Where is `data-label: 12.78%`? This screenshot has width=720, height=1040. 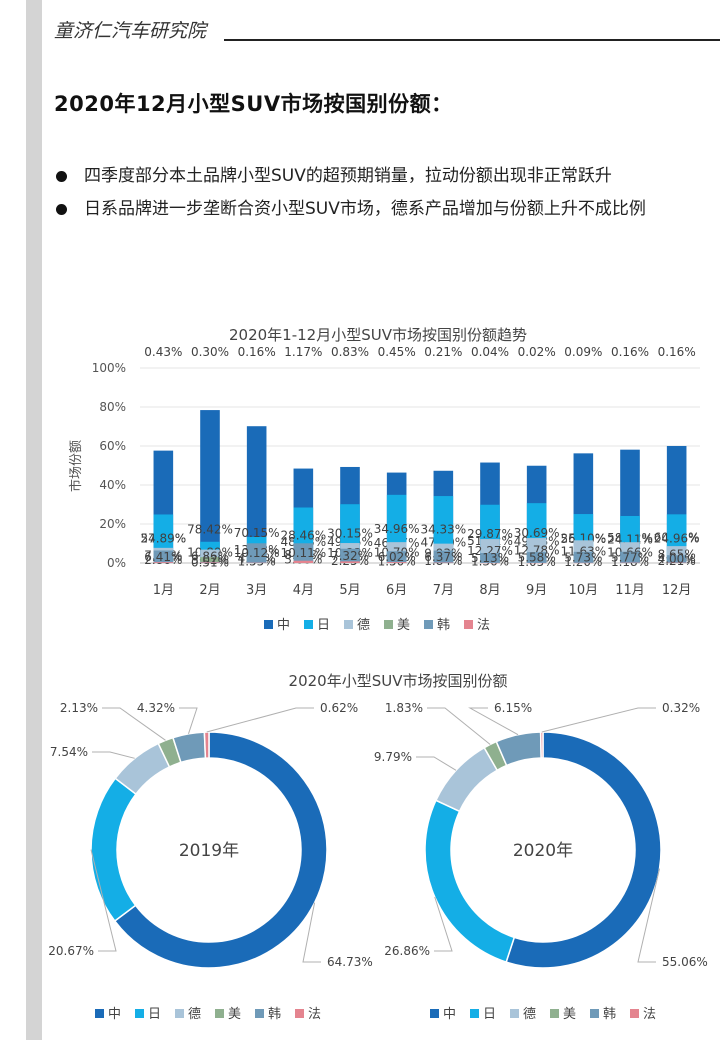 data-label: 12.78% is located at coordinates (537, 551).